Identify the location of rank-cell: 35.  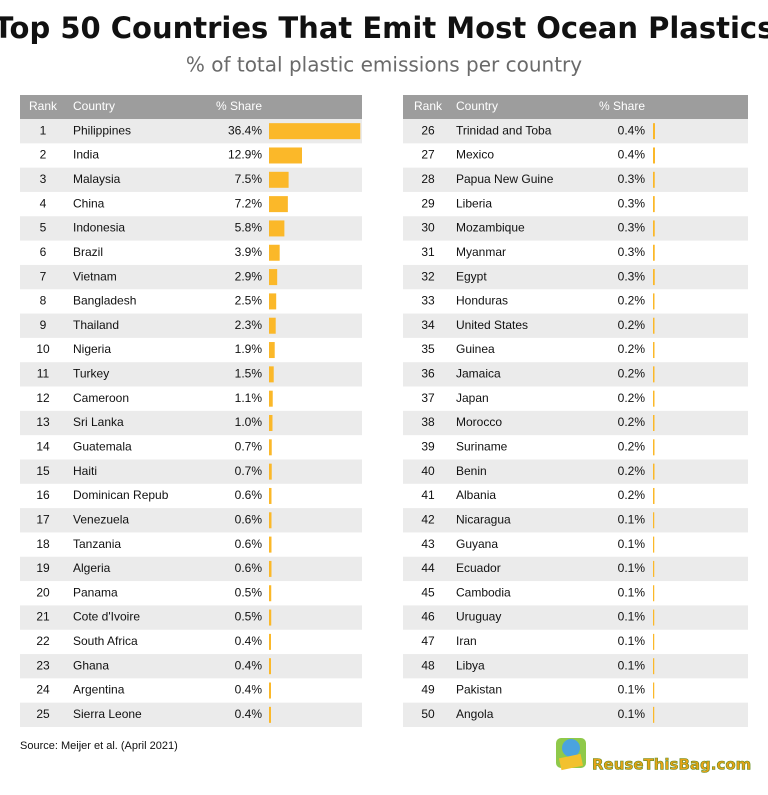
(428, 349).